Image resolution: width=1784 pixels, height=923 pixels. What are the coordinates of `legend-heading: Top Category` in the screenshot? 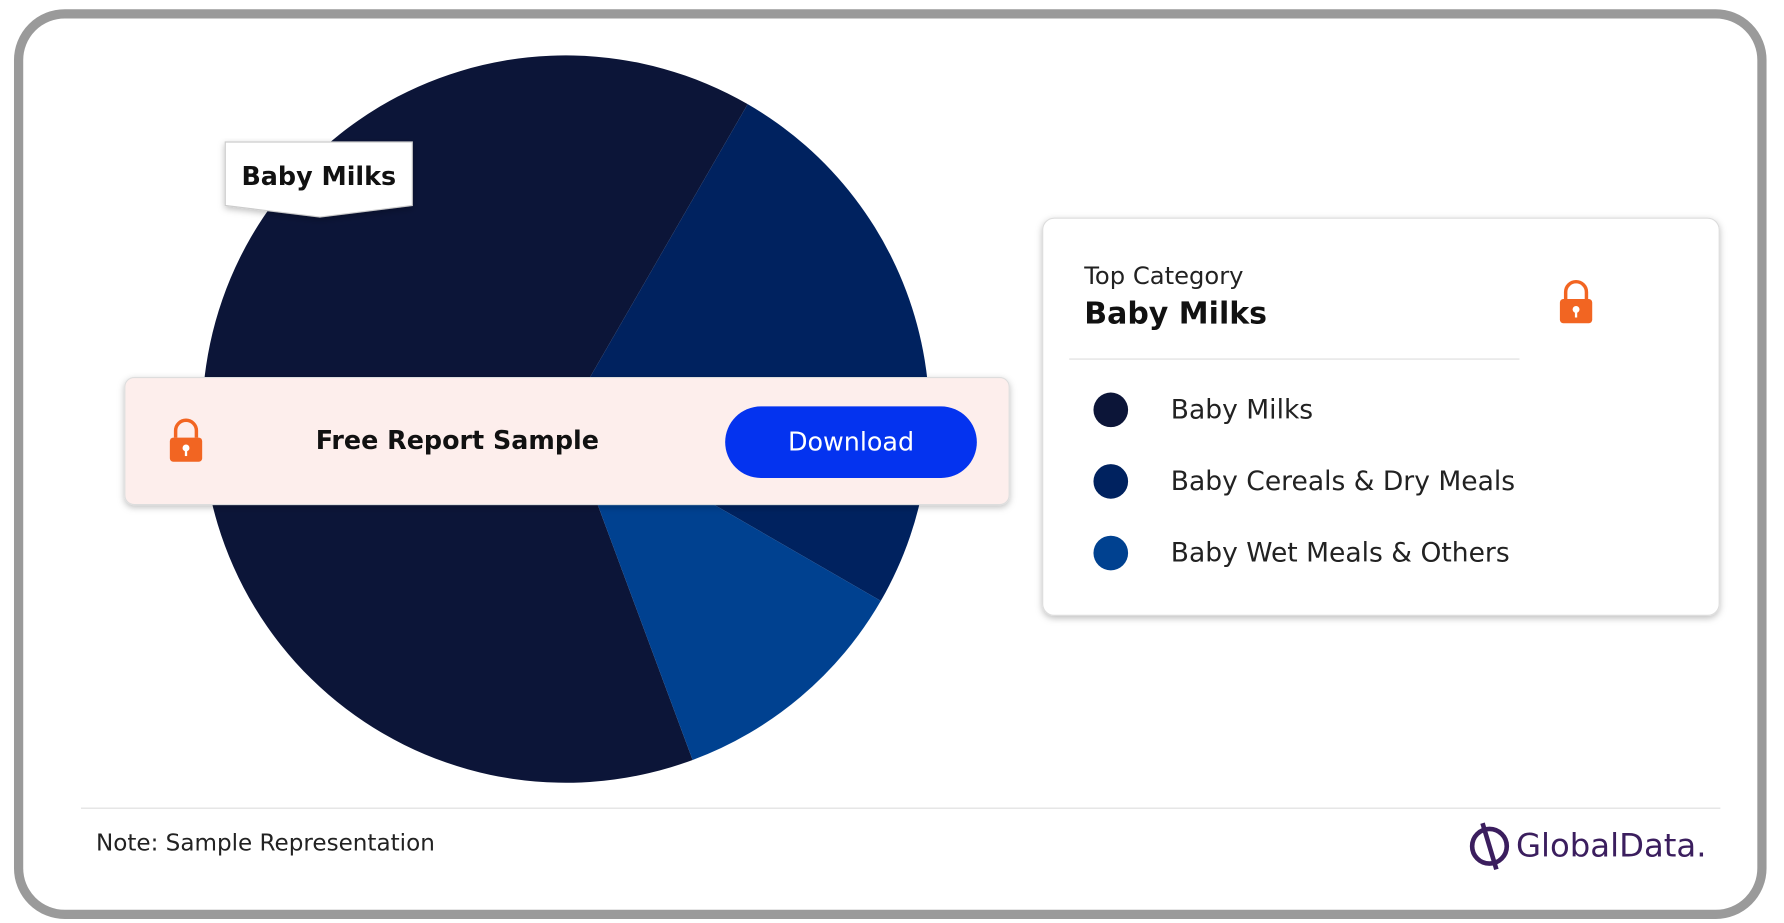 It's located at (1163, 275).